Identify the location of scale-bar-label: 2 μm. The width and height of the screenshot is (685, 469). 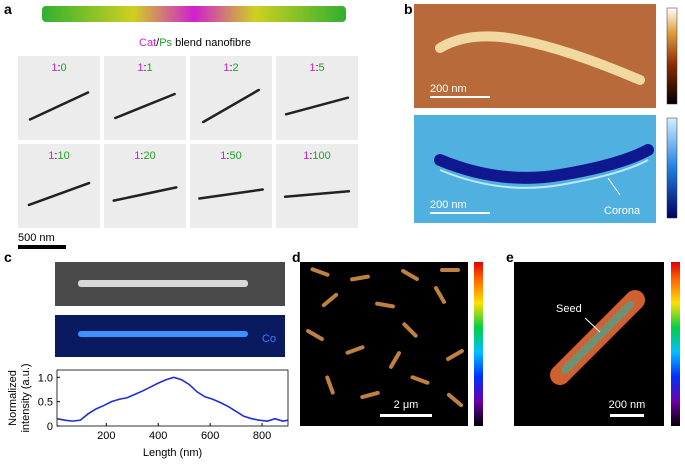
(406, 405).